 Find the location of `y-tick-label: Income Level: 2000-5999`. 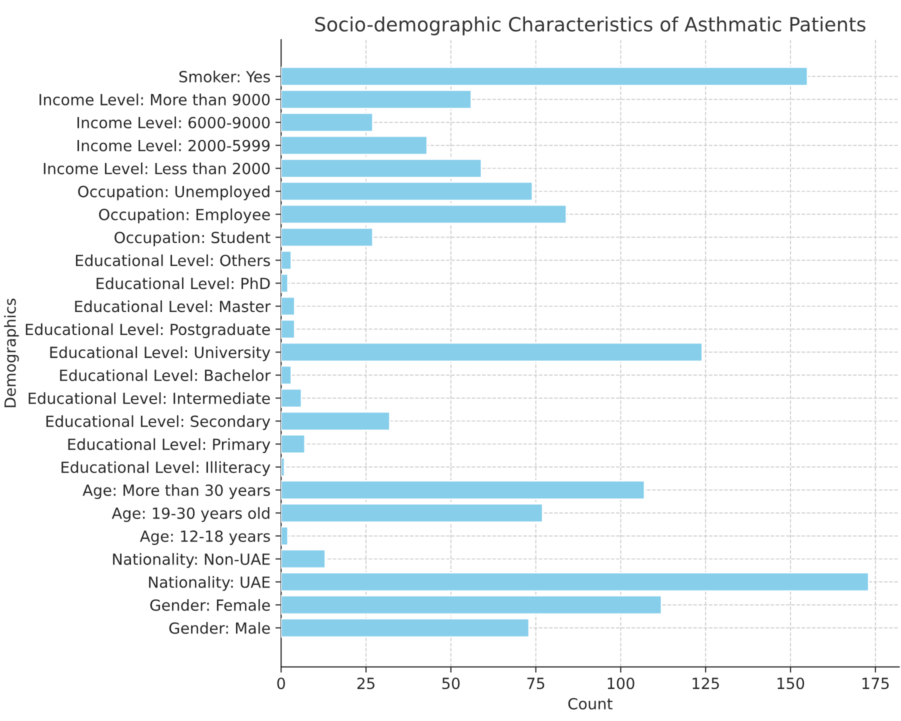

y-tick-label: Income Level: 2000-5999 is located at coordinates (174, 146).